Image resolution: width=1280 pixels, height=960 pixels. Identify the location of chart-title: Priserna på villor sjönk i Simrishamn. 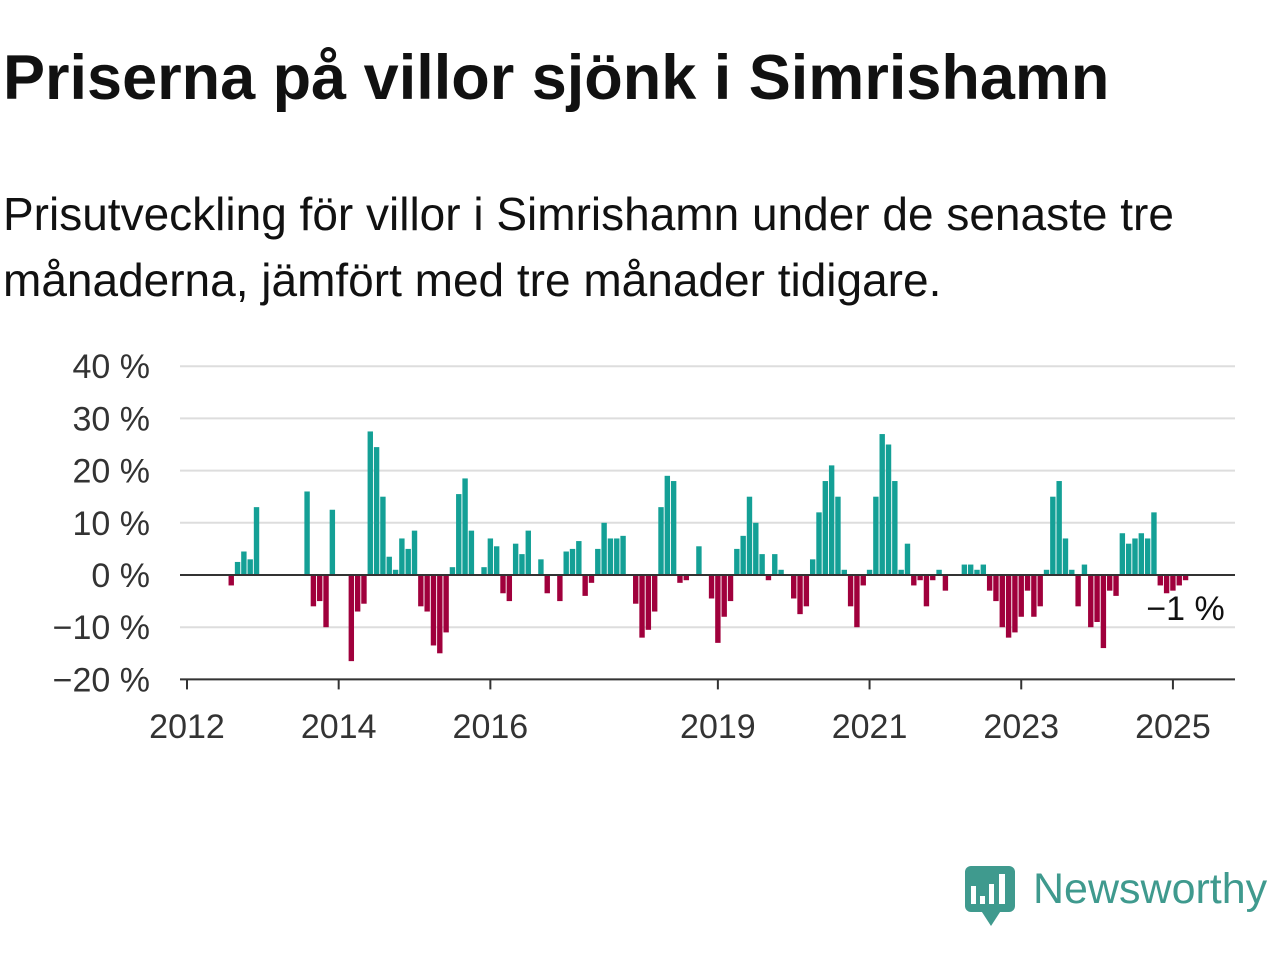
(556, 78).